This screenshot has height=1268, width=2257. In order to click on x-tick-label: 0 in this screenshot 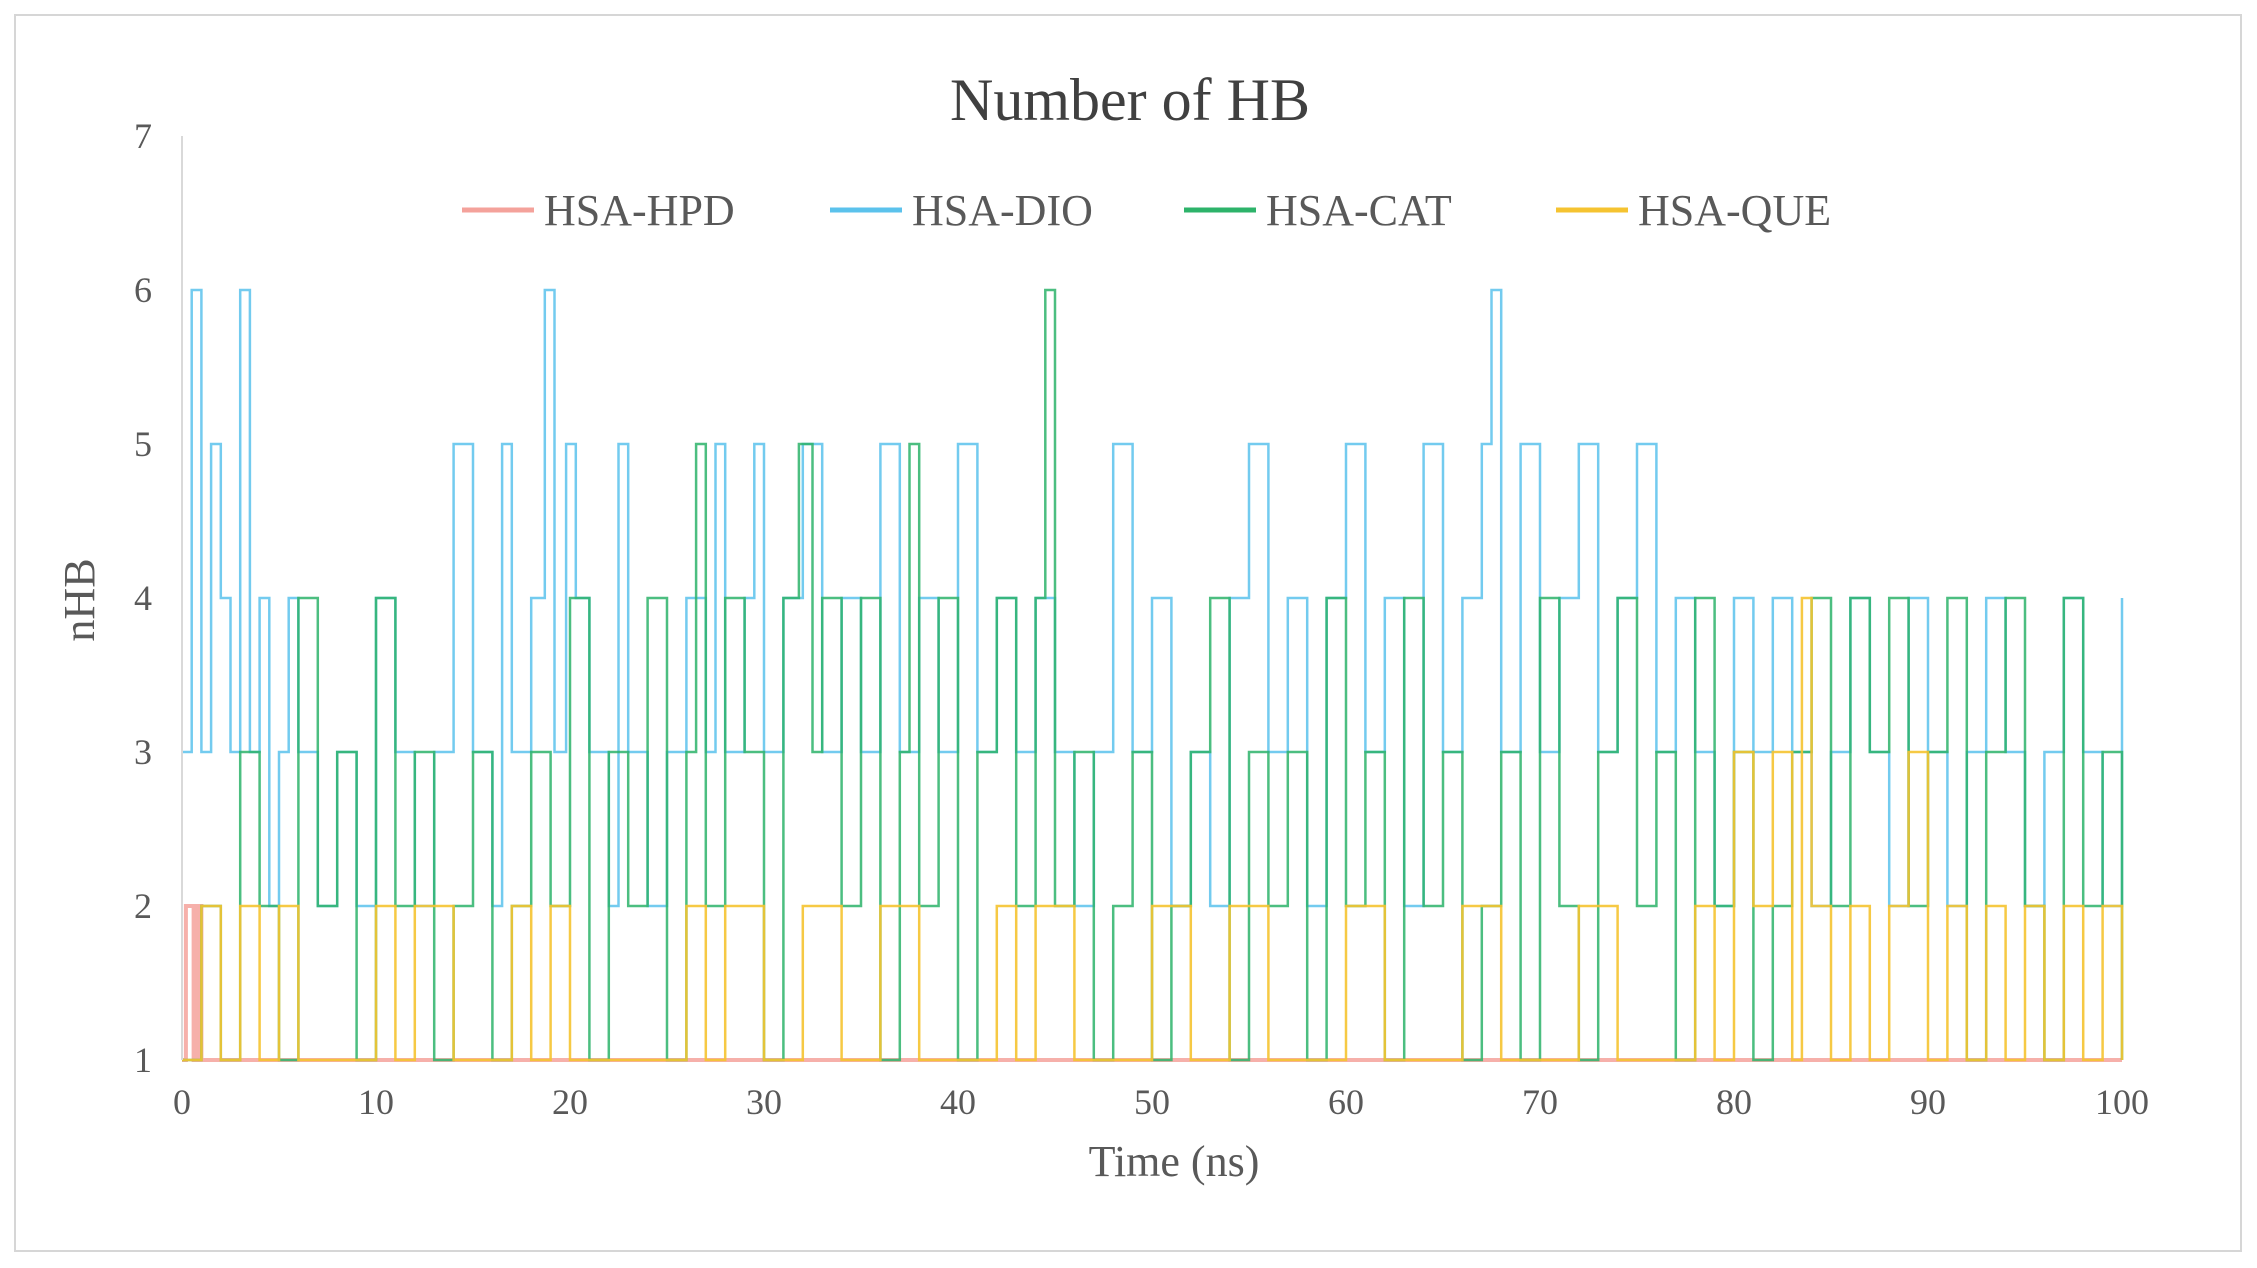, I will do `click(182, 1102)`.